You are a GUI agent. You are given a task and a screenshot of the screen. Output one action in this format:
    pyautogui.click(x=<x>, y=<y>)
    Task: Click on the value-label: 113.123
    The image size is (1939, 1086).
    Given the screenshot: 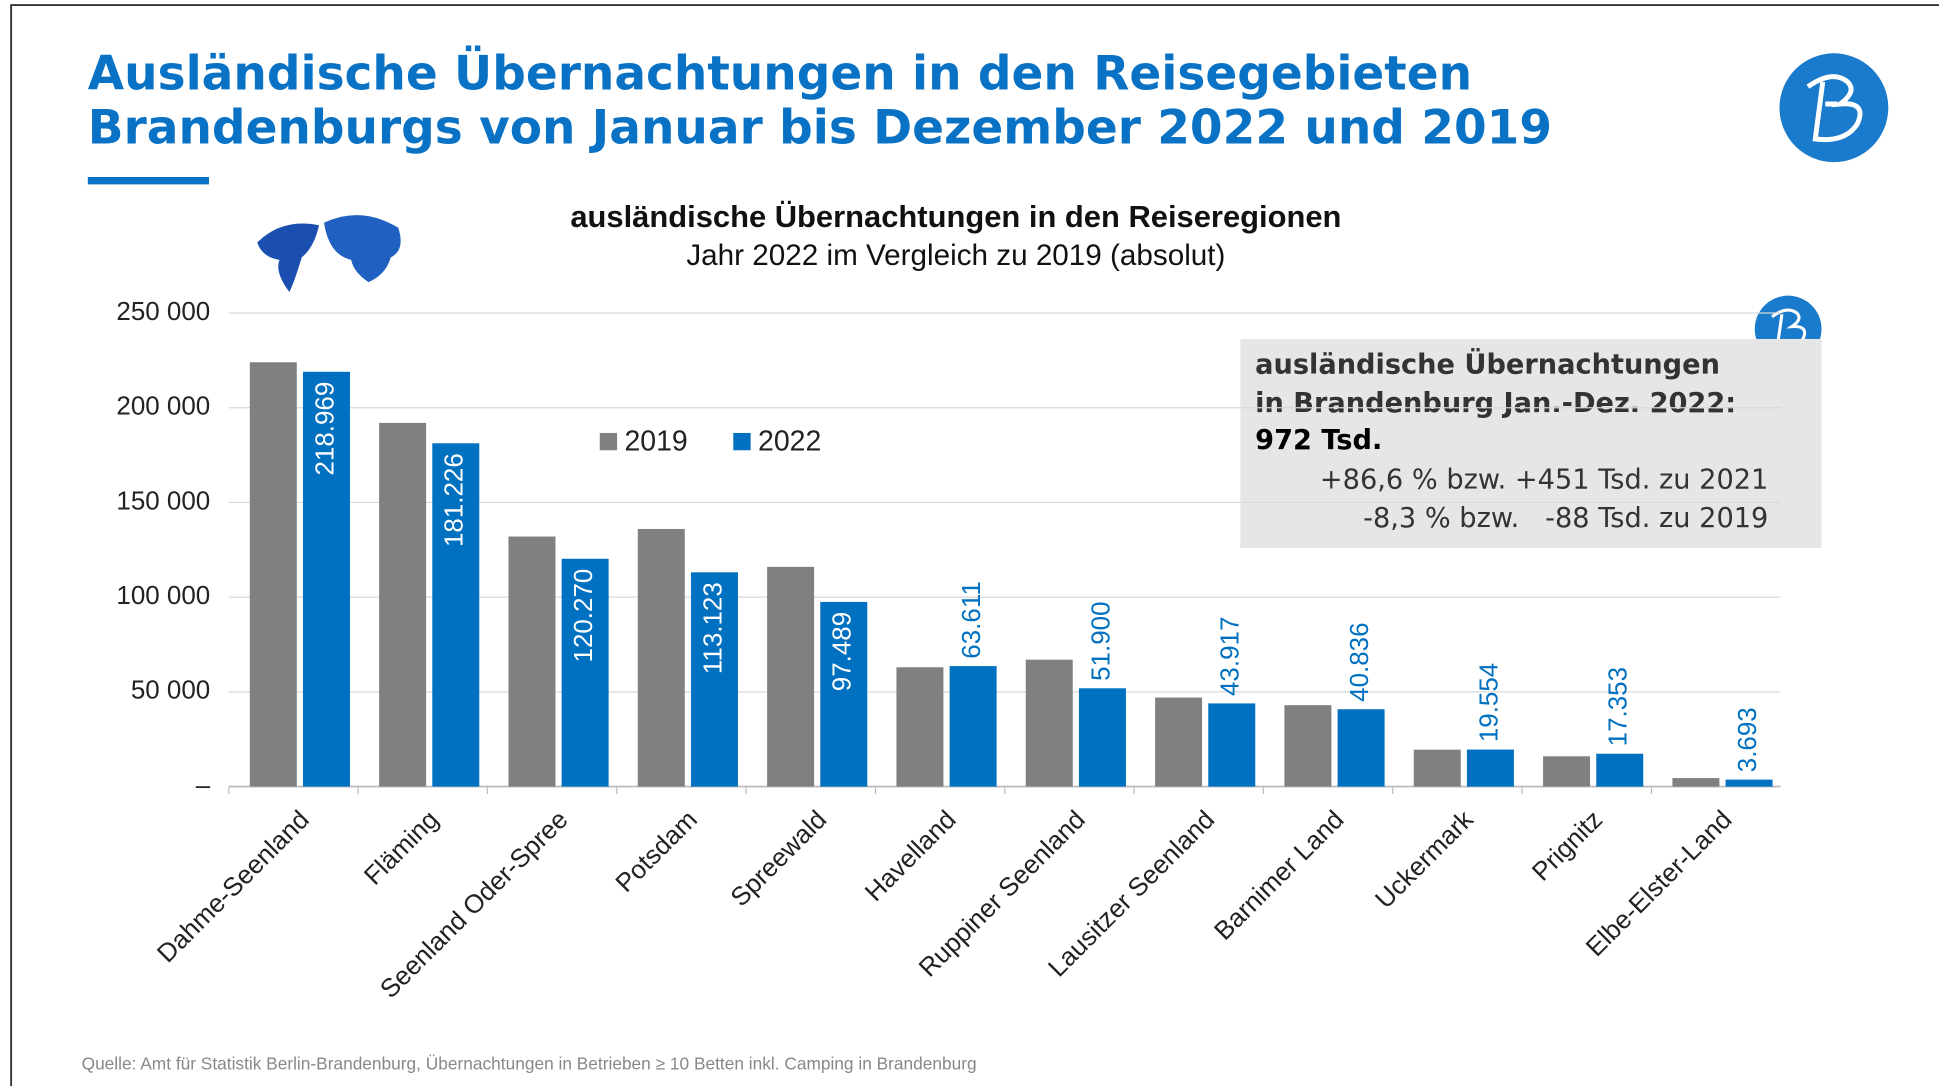 What is the action you would take?
    pyautogui.click(x=712, y=628)
    